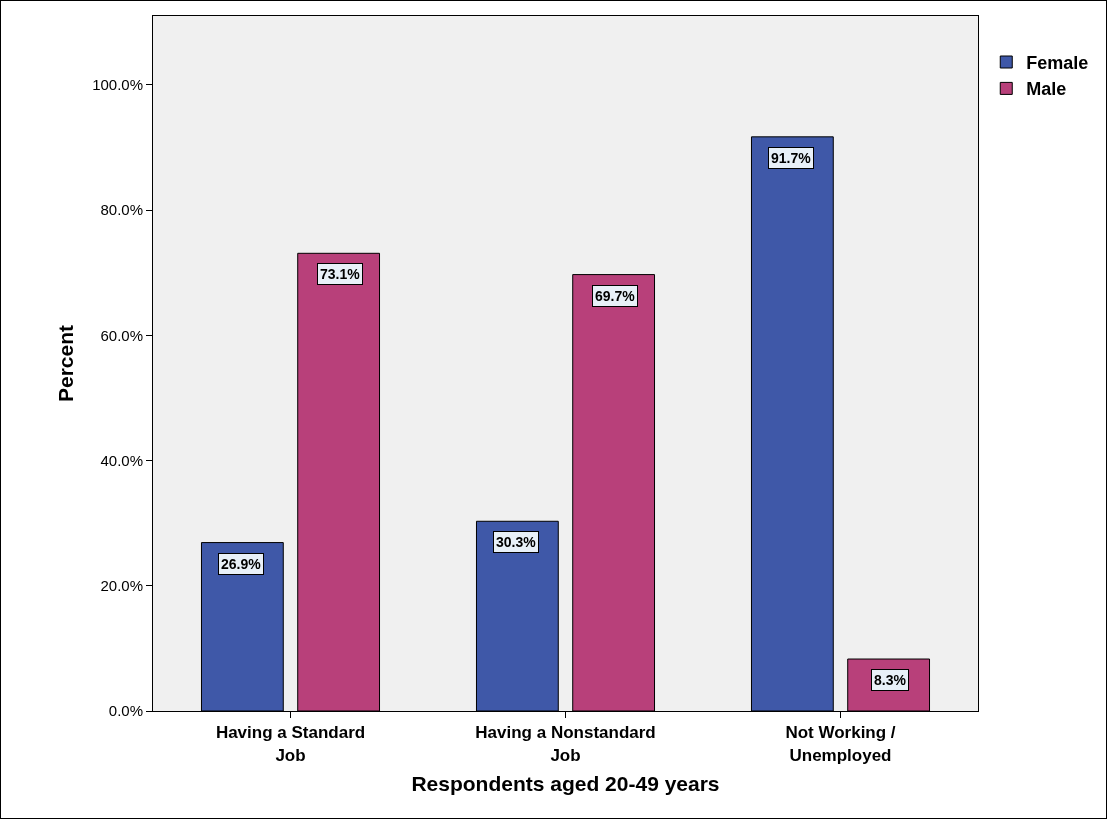  Describe the element at coordinates (340, 274) in the screenshot. I see `data-label: 73.1%` at that location.